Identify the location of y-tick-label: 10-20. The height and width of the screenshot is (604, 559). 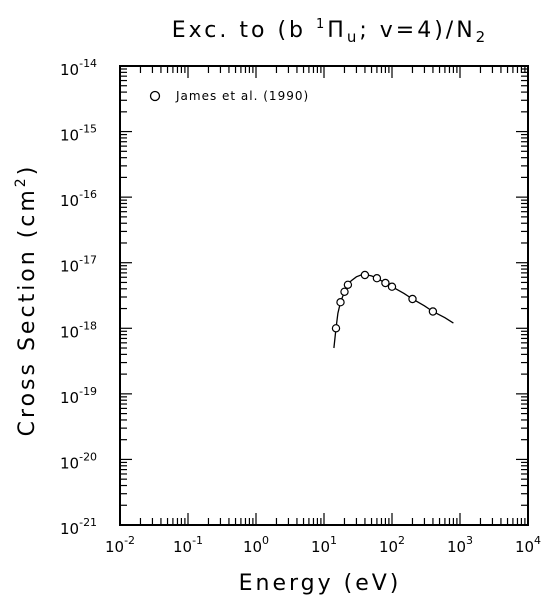
(78, 461).